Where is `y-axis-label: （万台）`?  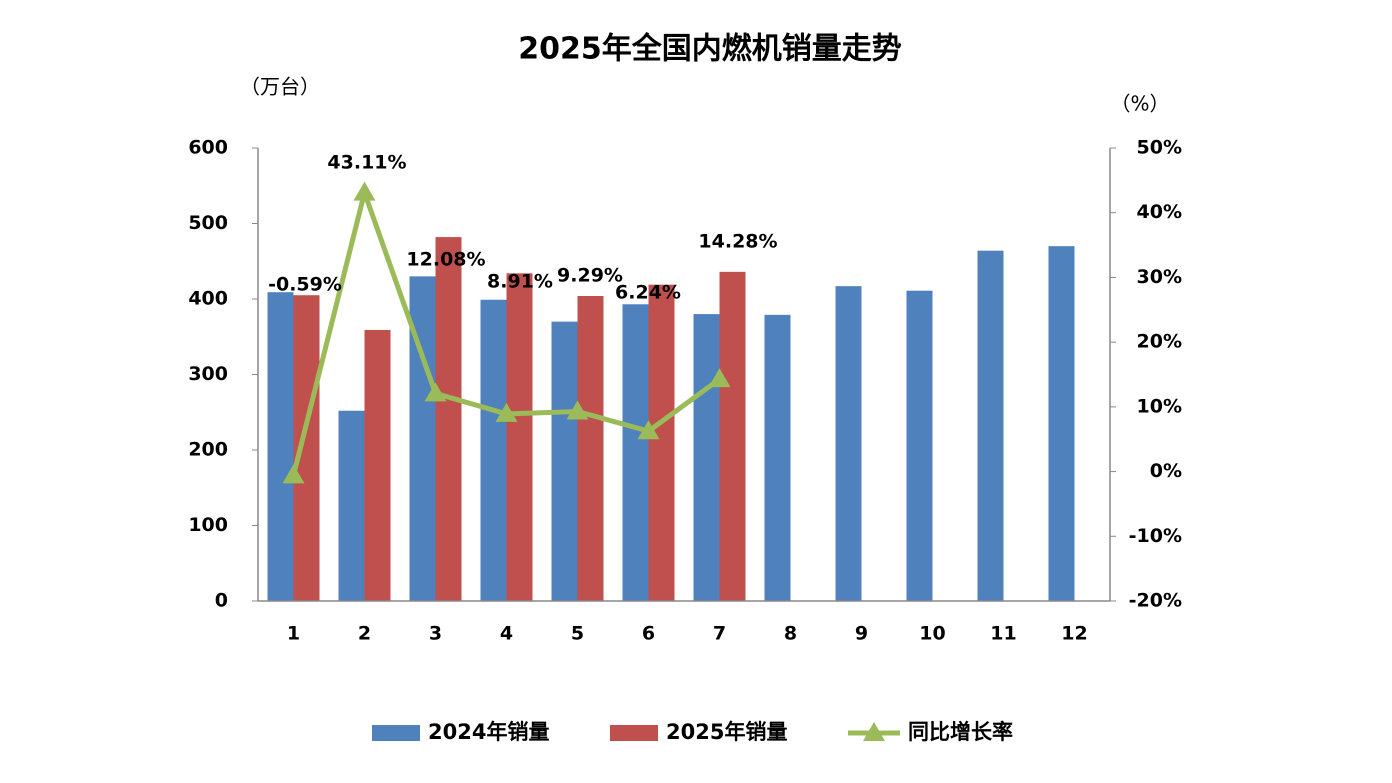
y-axis-label: （万台） is located at coordinates (280, 87).